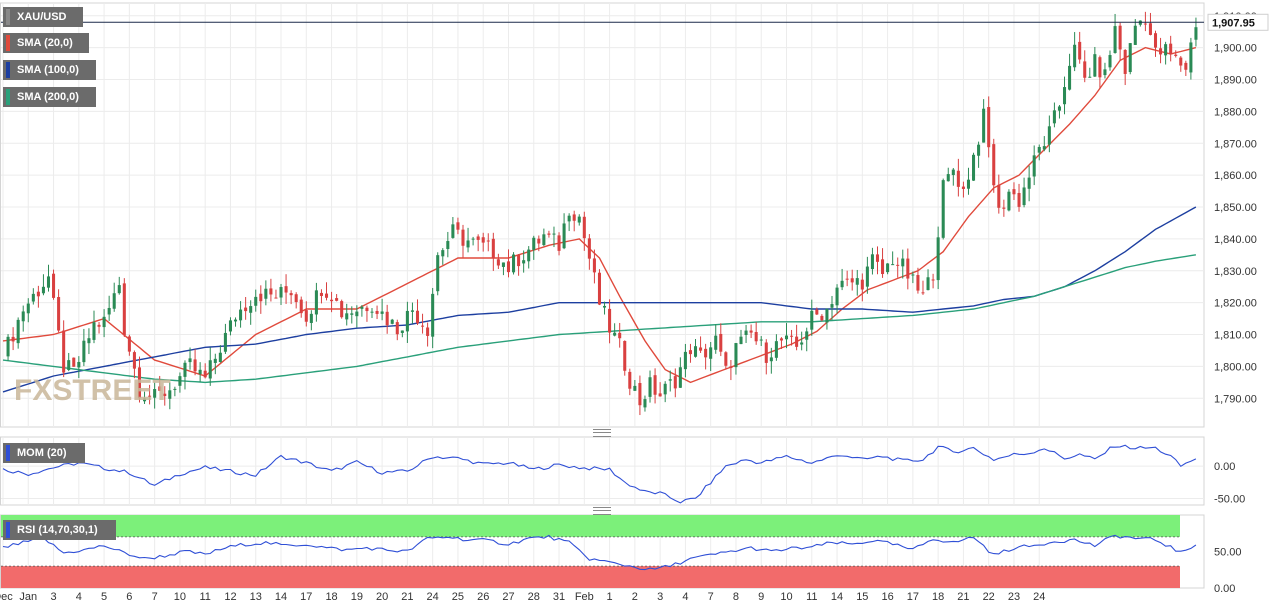 Image resolution: width=1276 pixels, height=614 pixels. What do you see at coordinates (6, 597) in the screenshot?
I see `x-tick-label: Dec` at bounding box center [6, 597].